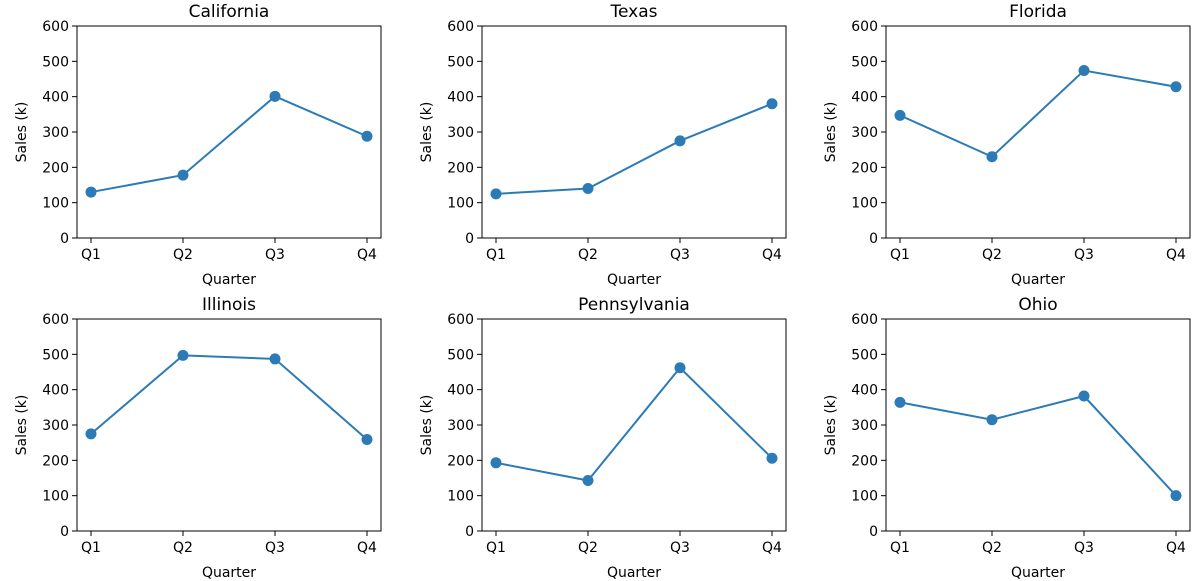 Image resolution: width=1200 pixels, height=581 pixels. Describe the element at coordinates (634, 12) in the screenshot. I see `chart-title: Texas` at that location.